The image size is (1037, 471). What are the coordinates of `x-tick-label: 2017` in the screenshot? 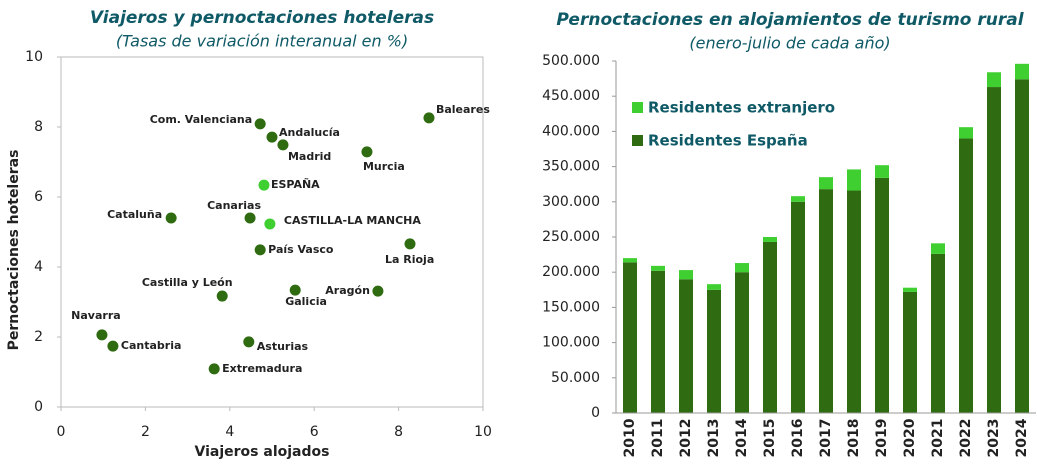 It's located at (826, 438).